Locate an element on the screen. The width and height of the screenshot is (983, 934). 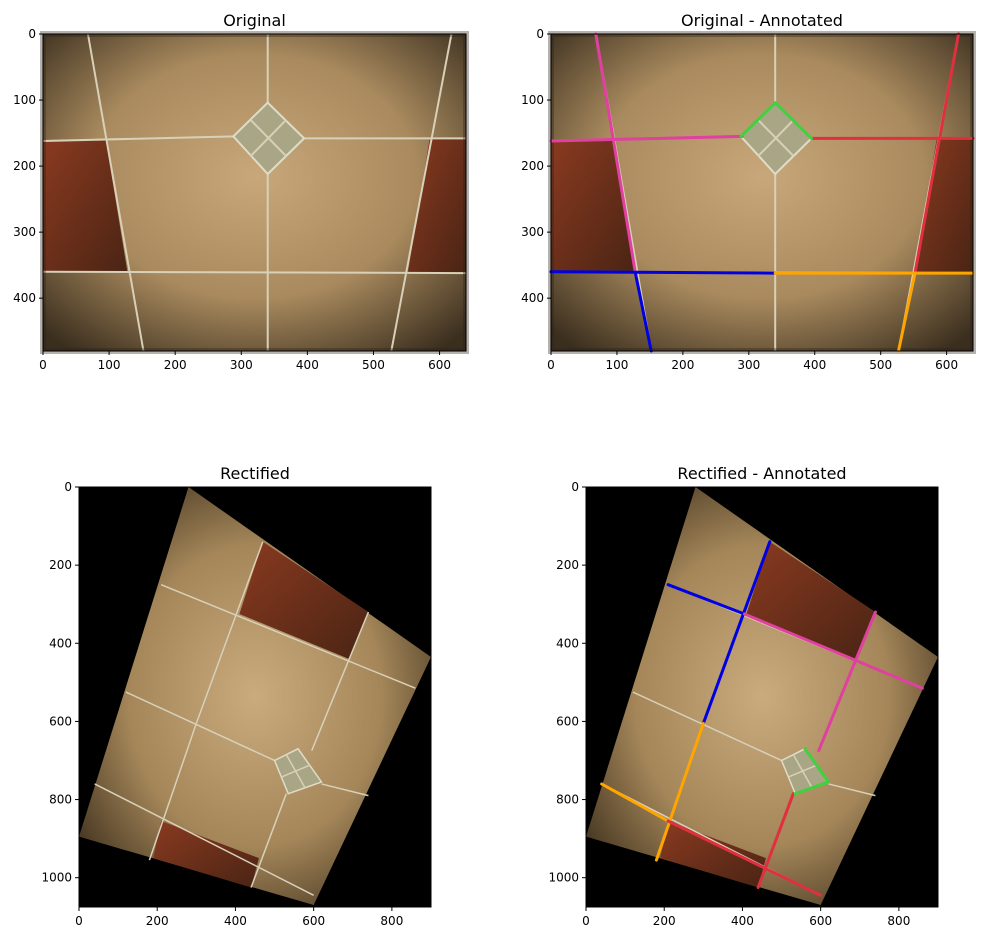
panel-title: Rectified - Annotated is located at coordinates (761, 473).